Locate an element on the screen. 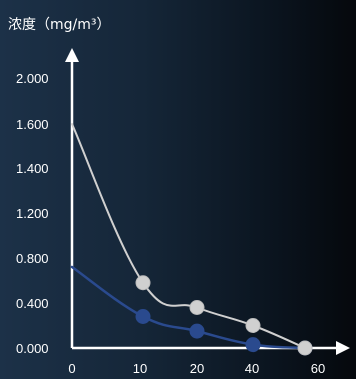 This screenshot has width=356, height=379. y-tick-label: 2.000 is located at coordinates (32, 78).